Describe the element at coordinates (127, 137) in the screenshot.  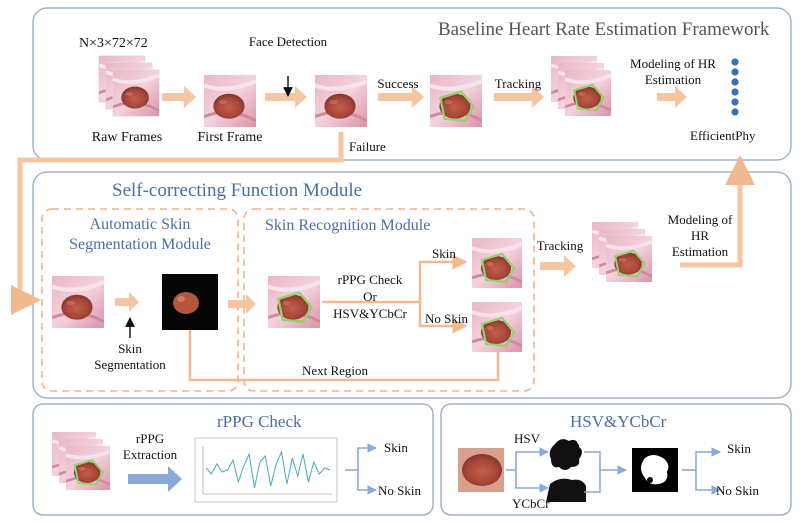
I see `raw-frames-label: Raw Frames` at that location.